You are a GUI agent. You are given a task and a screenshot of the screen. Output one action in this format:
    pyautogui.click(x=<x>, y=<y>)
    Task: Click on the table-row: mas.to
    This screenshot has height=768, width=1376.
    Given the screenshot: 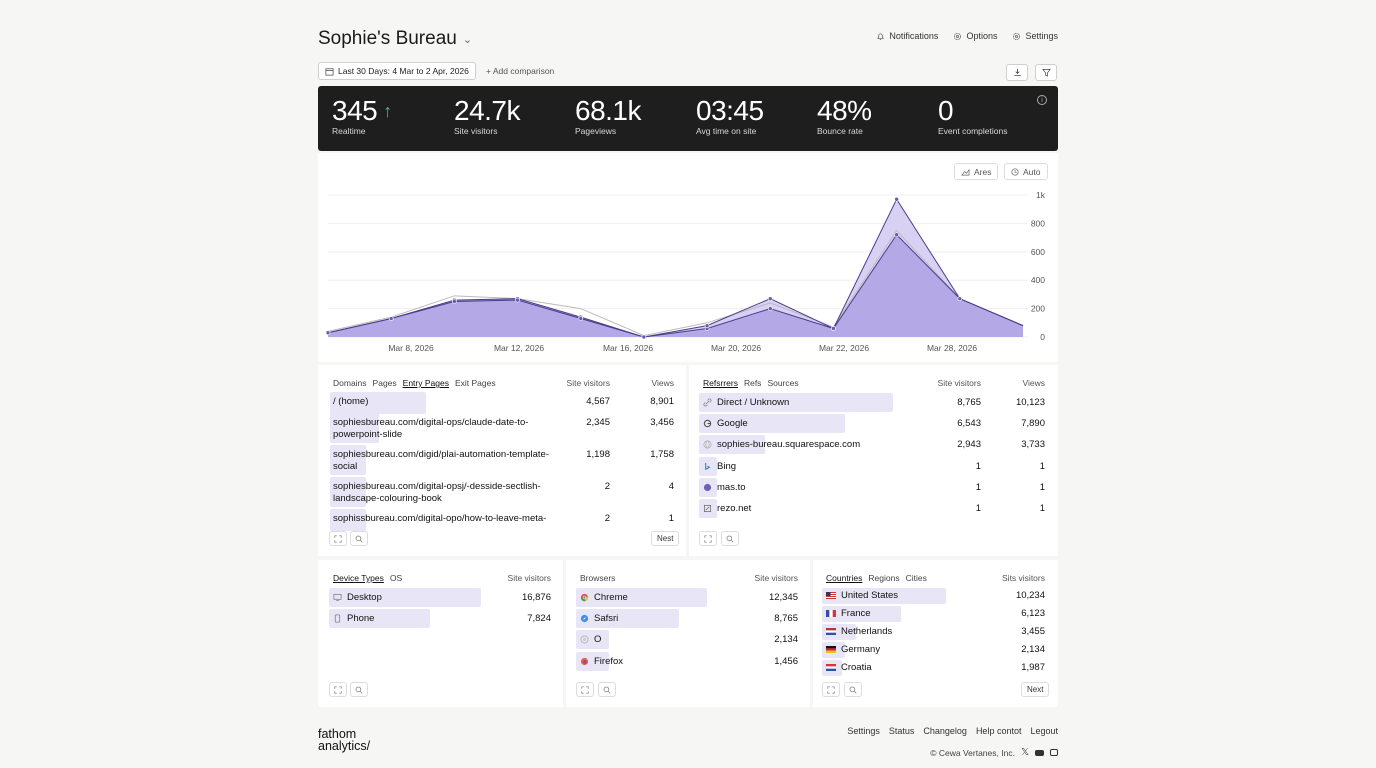 What is the action you would take?
    pyautogui.click(x=803, y=487)
    